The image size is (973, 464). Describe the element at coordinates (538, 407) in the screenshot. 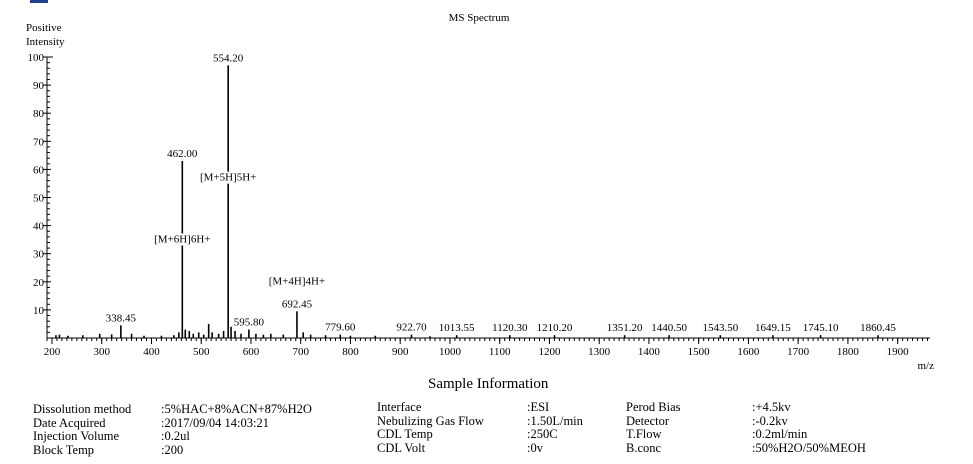

I see `sample-info-value: :ESI` at that location.